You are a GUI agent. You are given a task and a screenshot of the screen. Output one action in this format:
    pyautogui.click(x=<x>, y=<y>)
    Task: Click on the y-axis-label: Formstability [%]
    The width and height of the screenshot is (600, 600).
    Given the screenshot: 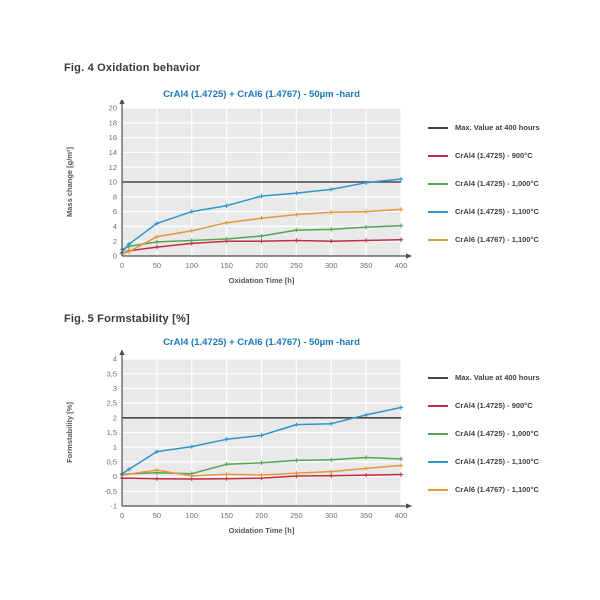 What is the action you would take?
    pyautogui.click(x=69, y=432)
    